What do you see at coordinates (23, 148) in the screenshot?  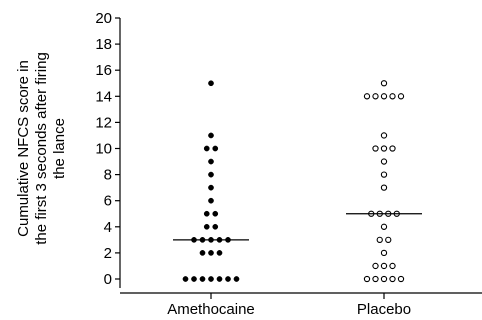 I see `y-axis-label-line: Cumulative NFCS score in` at bounding box center [23, 148].